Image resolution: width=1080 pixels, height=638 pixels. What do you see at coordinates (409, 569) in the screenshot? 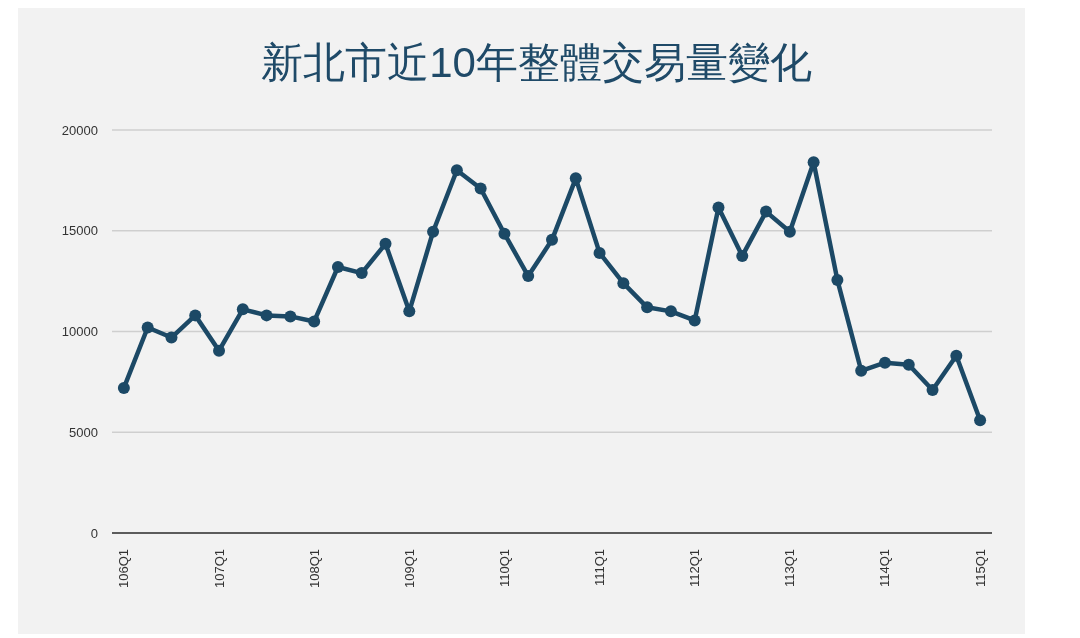
I see `x-tick-label: 109Q1` at bounding box center [409, 569].